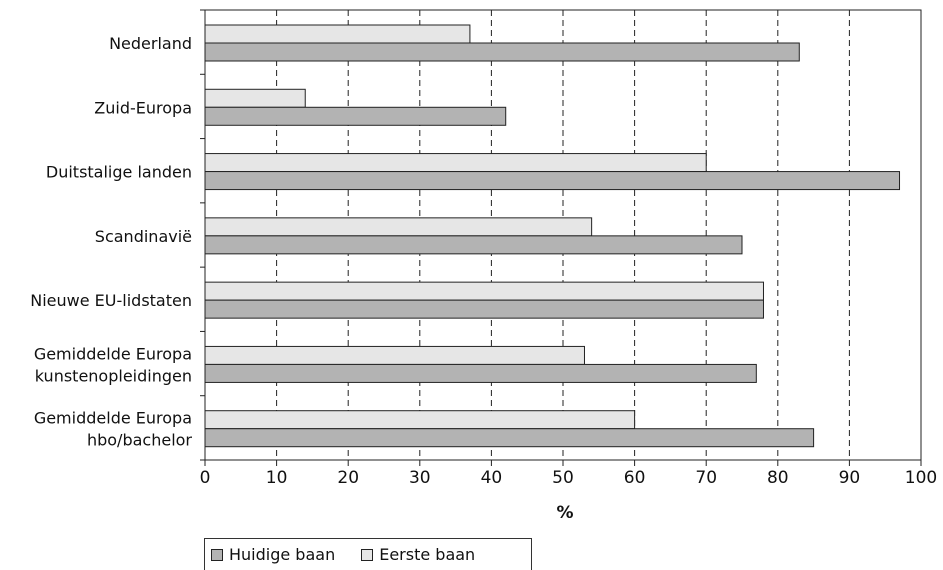 This screenshot has width=943, height=570. Describe the element at coordinates (348, 478) in the screenshot. I see `x-tick-label: 20` at that location.